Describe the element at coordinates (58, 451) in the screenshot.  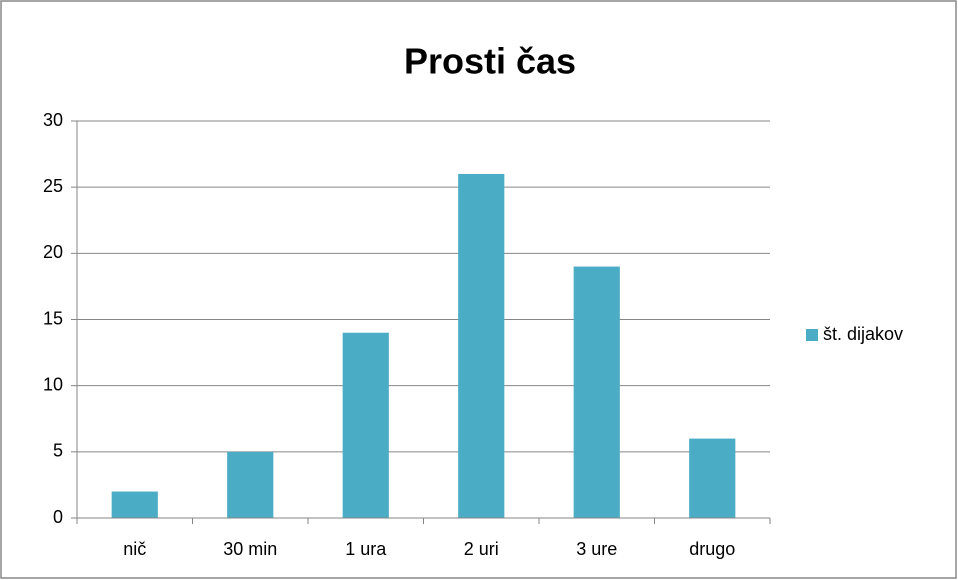
I see `y-tick-label: 5` at that location.